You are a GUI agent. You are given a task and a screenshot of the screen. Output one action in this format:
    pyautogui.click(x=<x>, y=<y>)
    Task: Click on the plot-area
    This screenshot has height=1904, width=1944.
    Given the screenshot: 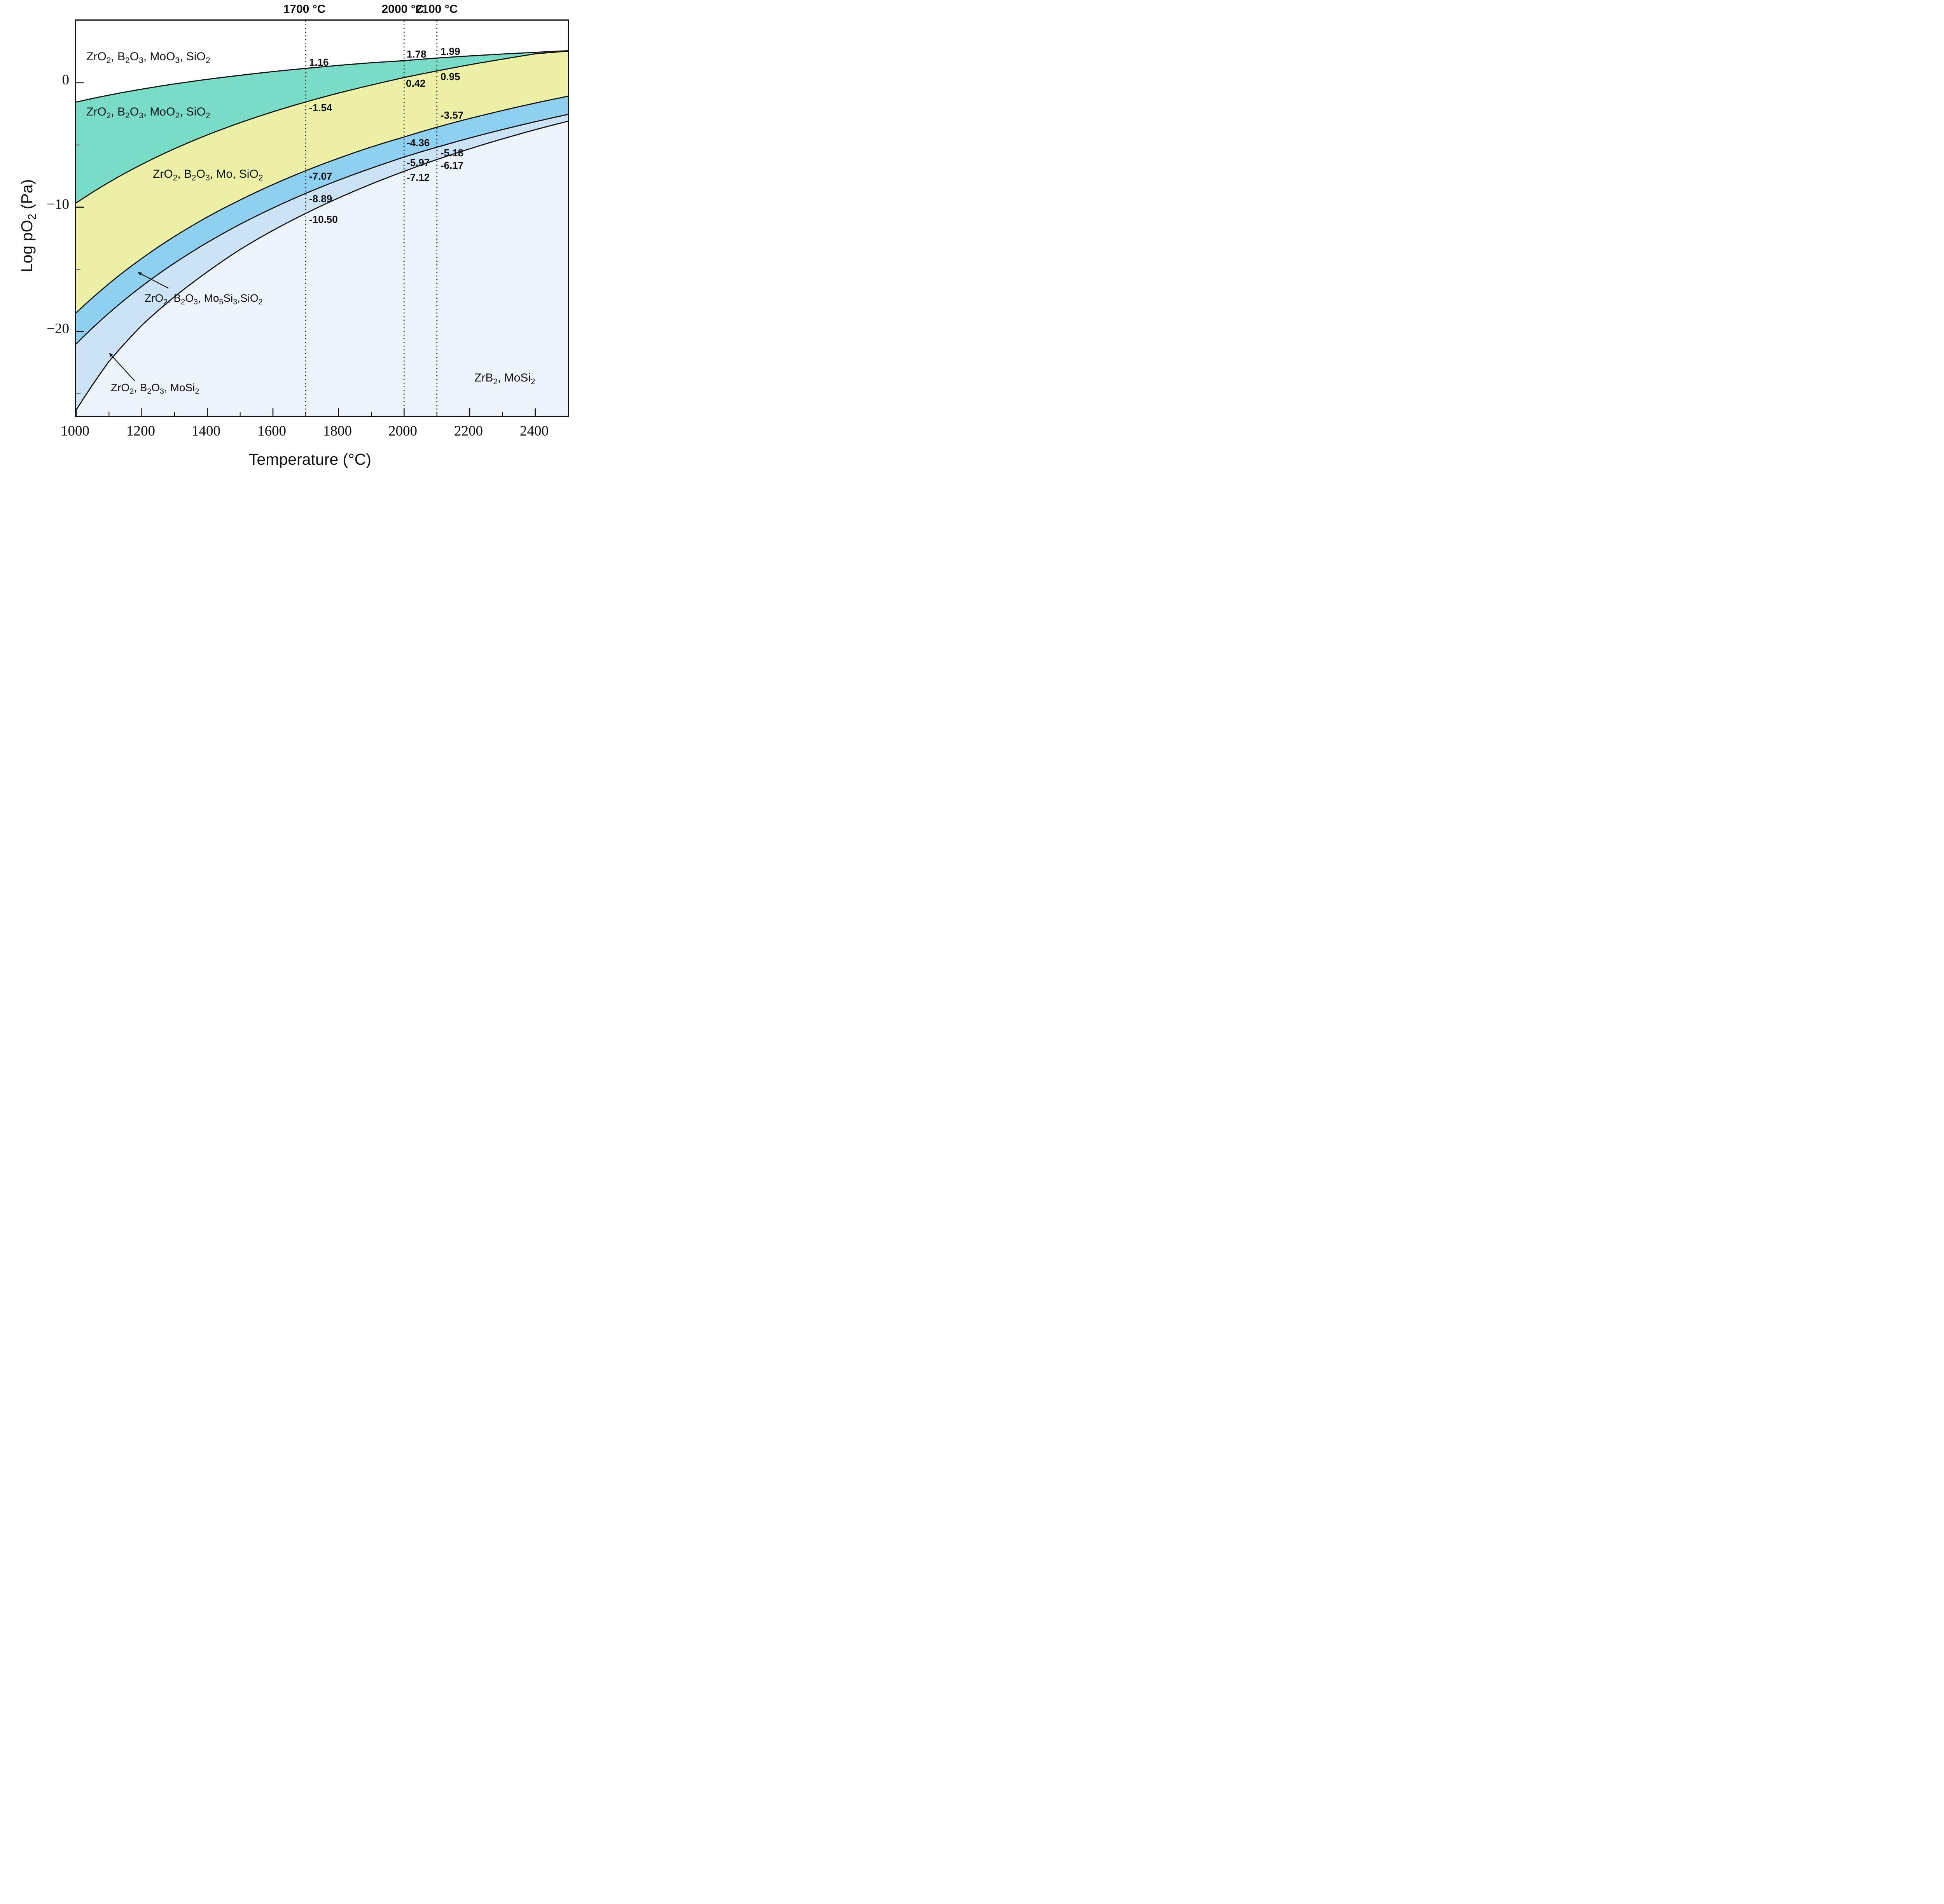 What is the action you would take?
    pyautogui.click(x=322, y=218)
    